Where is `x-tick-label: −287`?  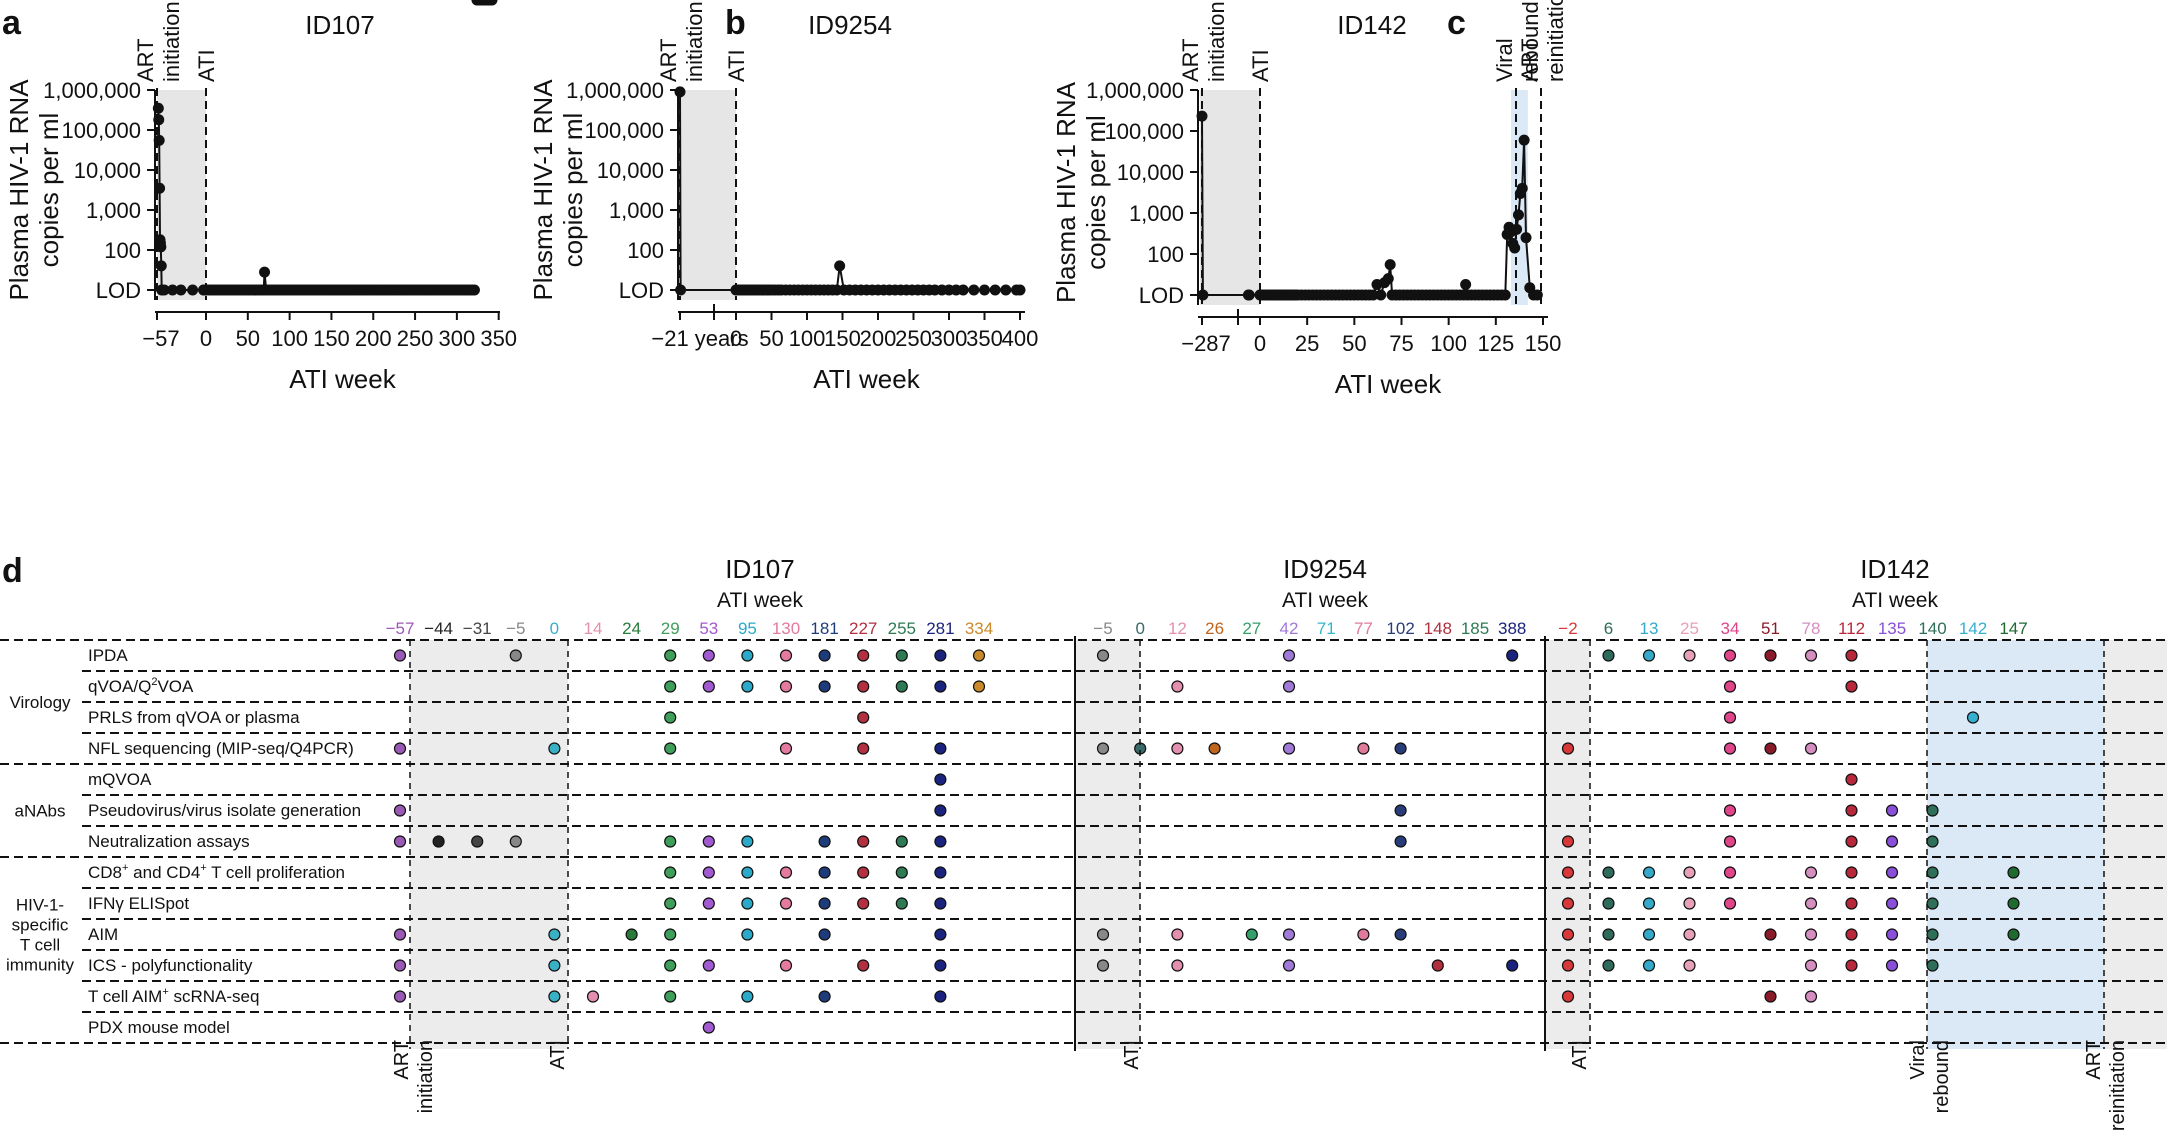
x-tick-label: −287 is located at coordinates (1206, 343).